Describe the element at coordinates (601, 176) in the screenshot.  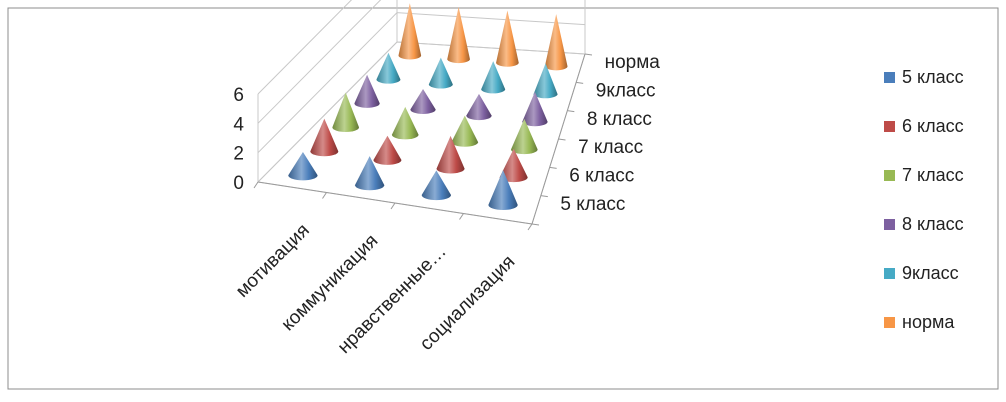
I see `depth-label: 6 класс` at that location.